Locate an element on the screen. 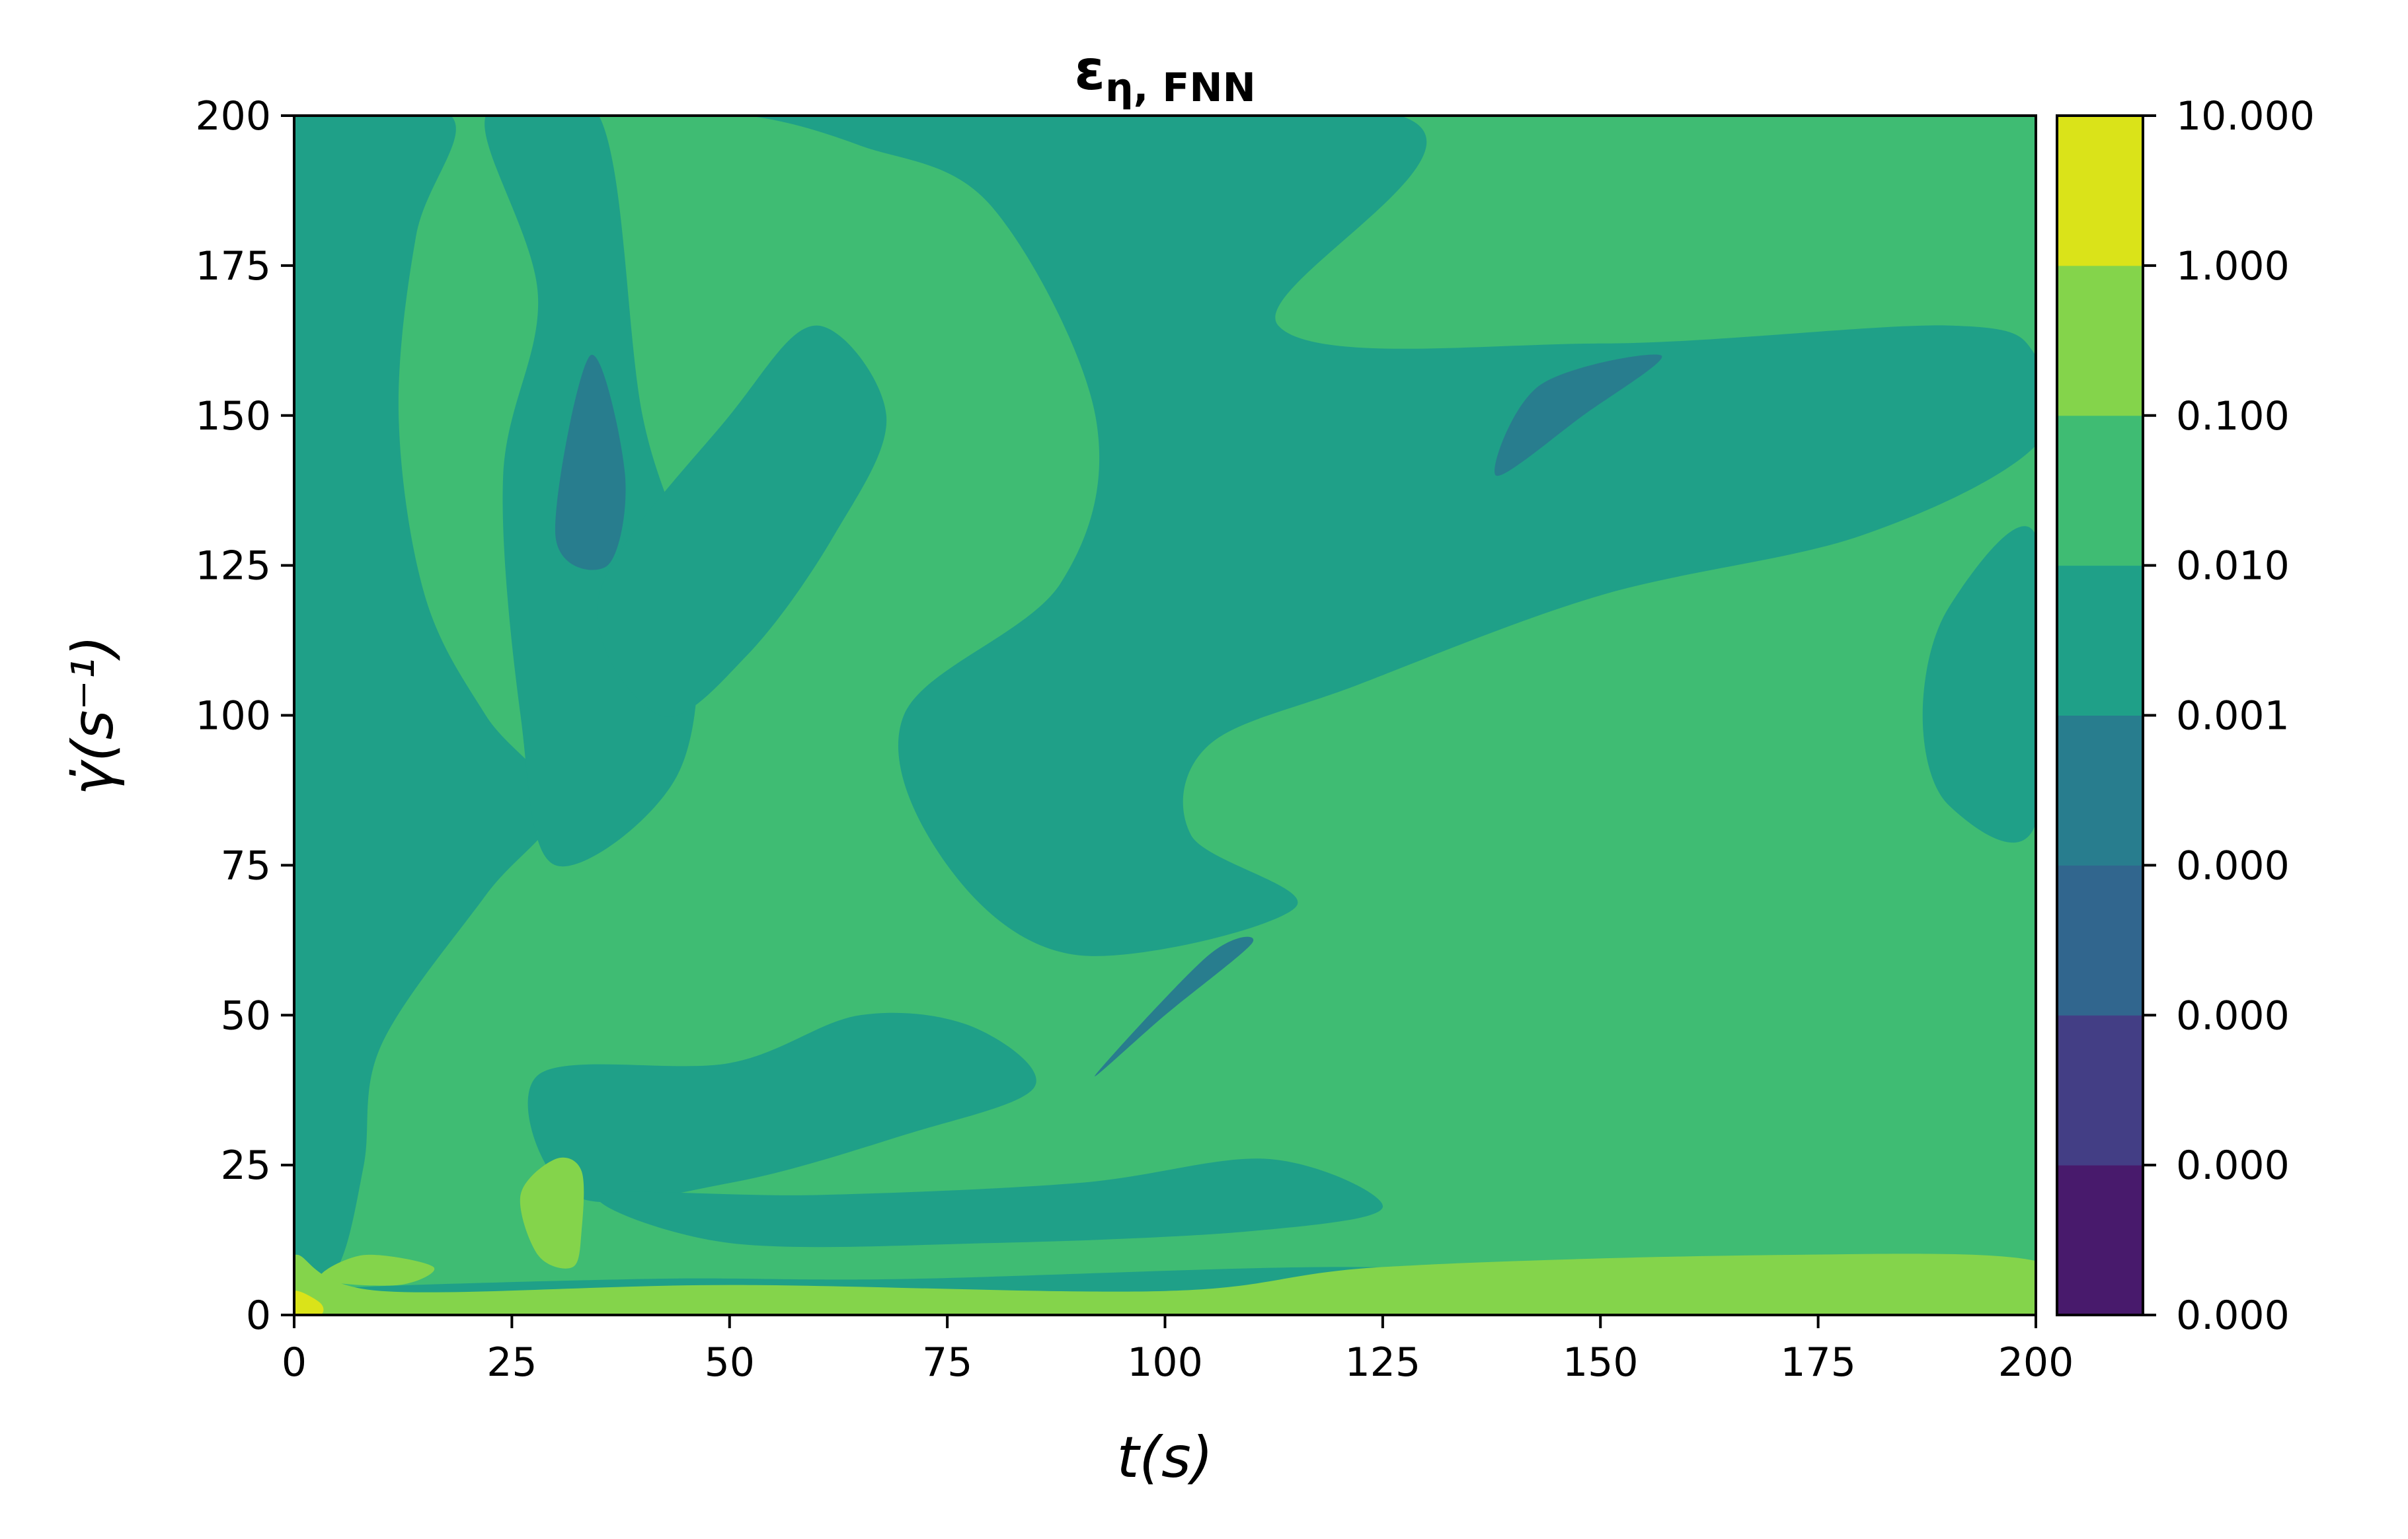 This screenshot has height=1539, width=2408. y-tick-label: 200 is located at coordinates (233, 116).